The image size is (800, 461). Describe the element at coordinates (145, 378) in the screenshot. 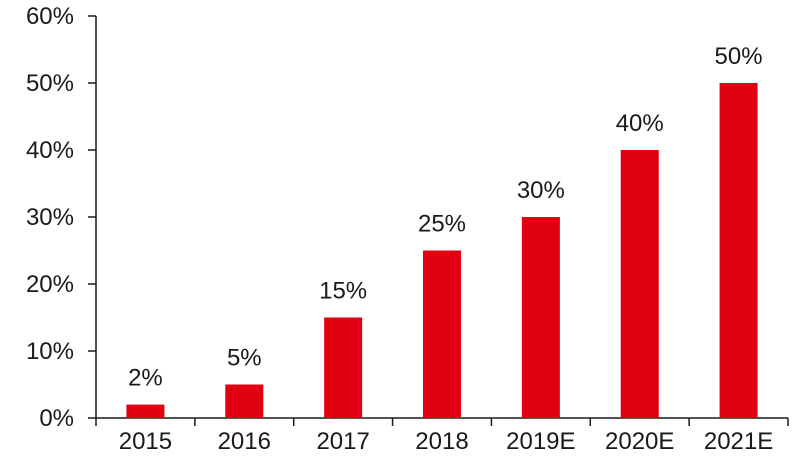

I see `data-label: 2%` at that location.